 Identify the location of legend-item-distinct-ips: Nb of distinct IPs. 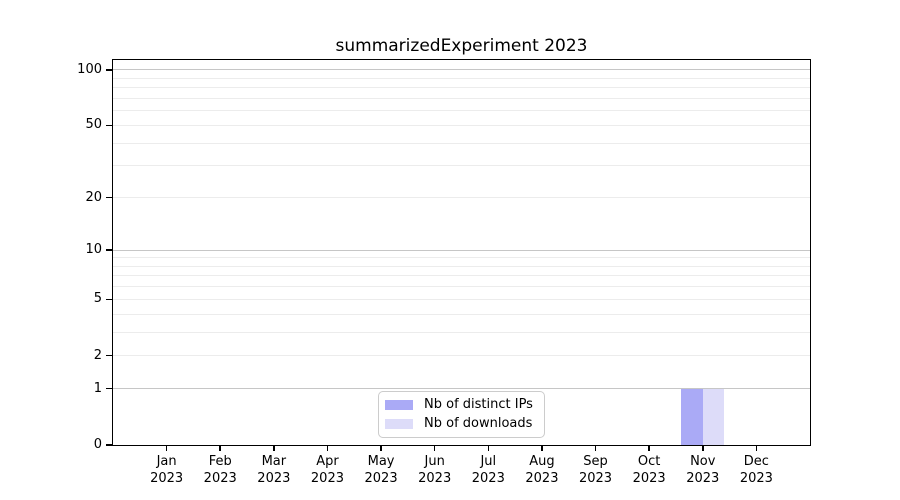
(464, 405).